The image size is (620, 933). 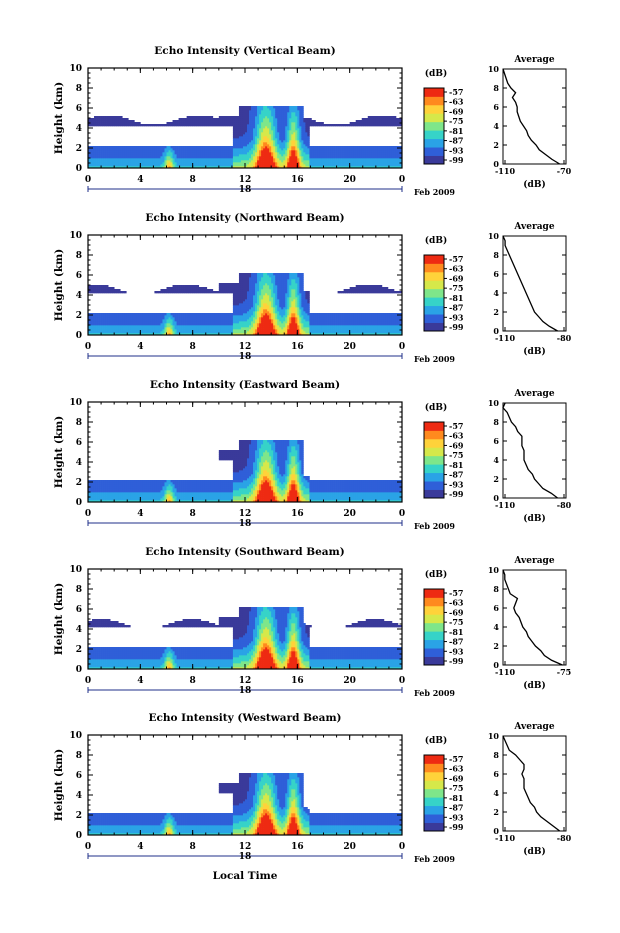 What do you see at coordinates (79, 129) in the screenshot?
I see `y-tick-label: 4` at bounding box center [79, 129].